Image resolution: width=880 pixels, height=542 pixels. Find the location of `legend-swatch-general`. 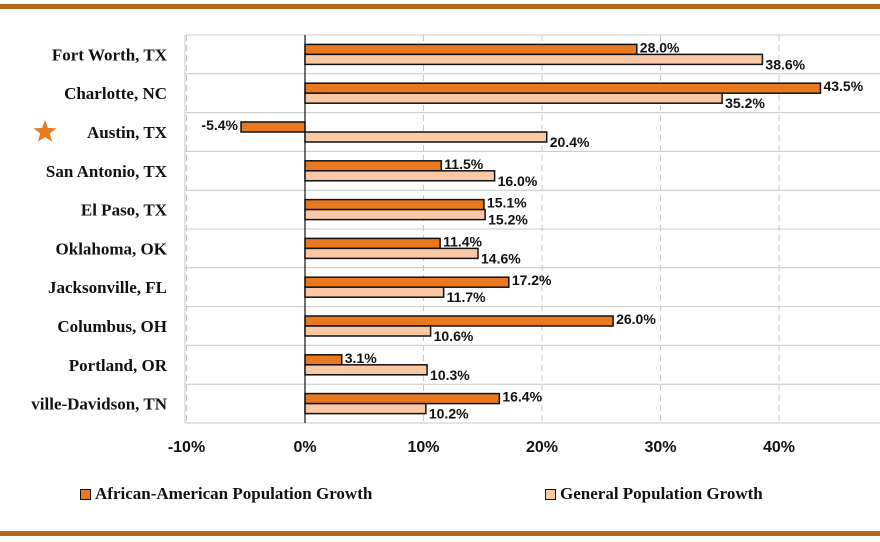

legend-swatch-general is located at coordinates (550, 494).